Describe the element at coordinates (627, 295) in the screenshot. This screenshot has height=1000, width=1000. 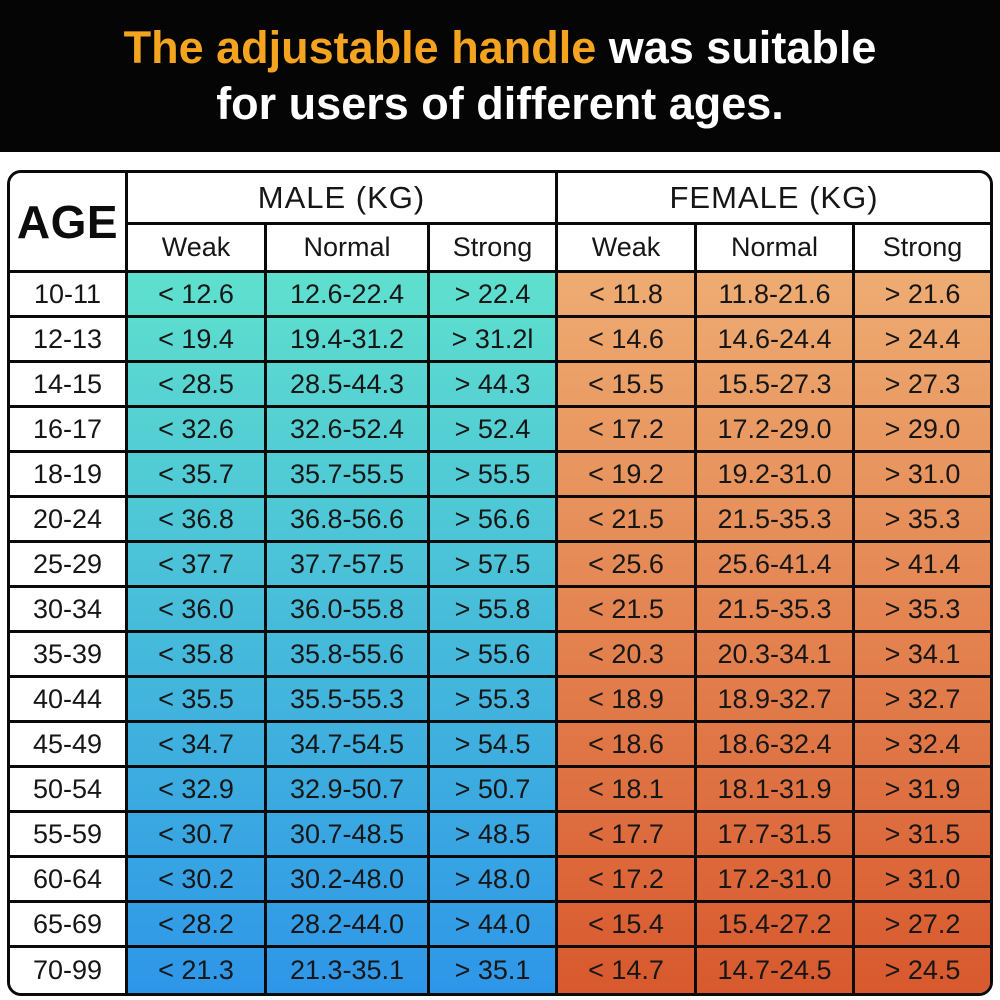
I see `value-cell: < 11.8` at that location.